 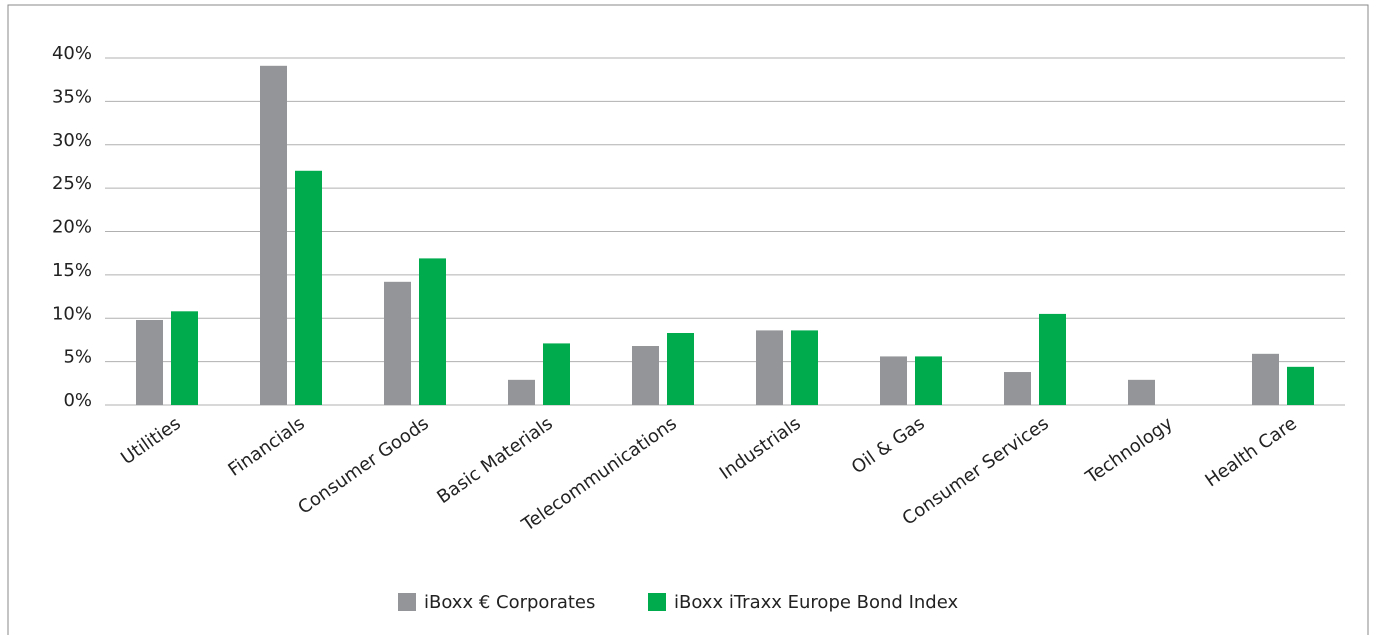 I want to click on y-tick-label: 35%, so click(x=72, y=96).